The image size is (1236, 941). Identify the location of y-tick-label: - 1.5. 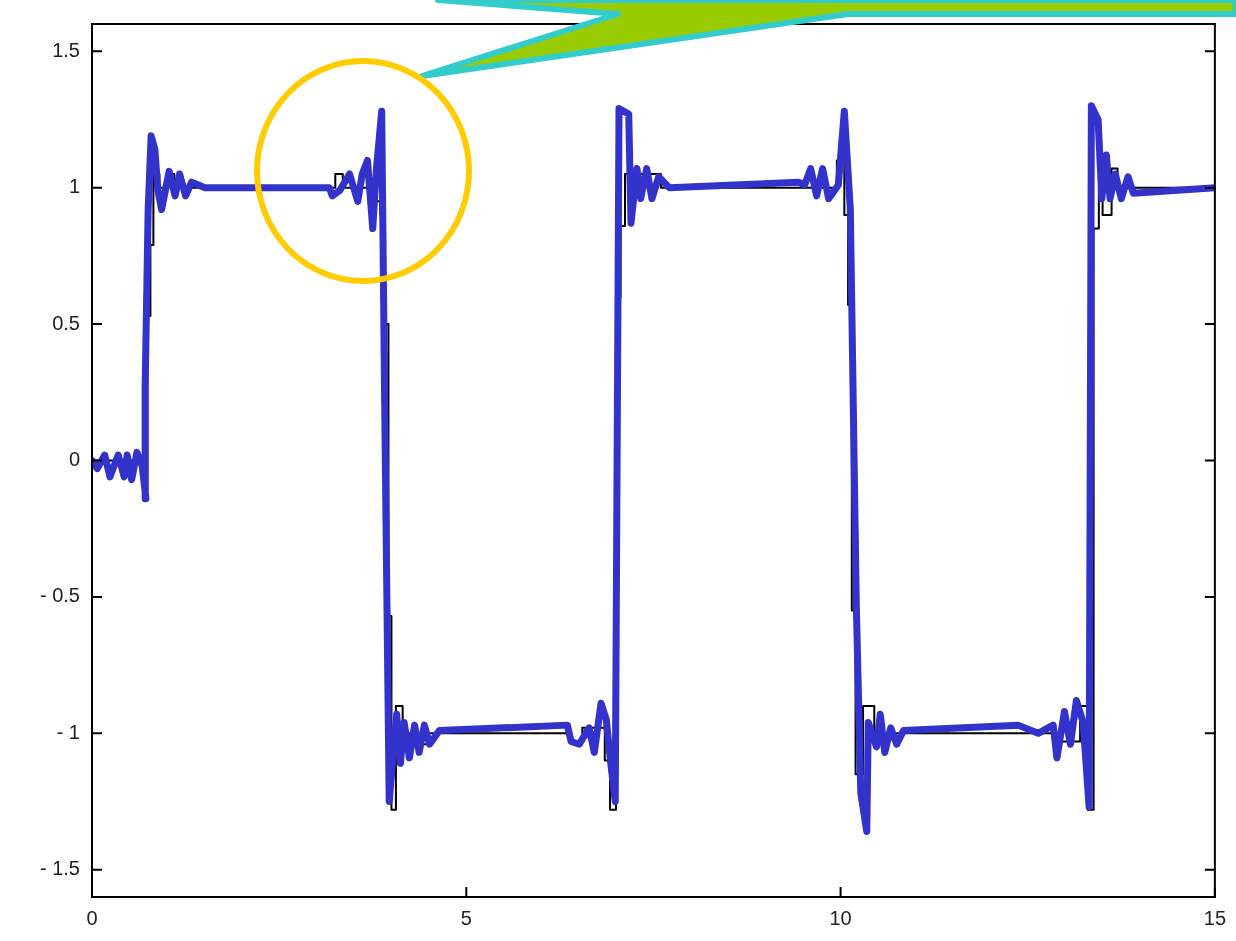
(59, 868).